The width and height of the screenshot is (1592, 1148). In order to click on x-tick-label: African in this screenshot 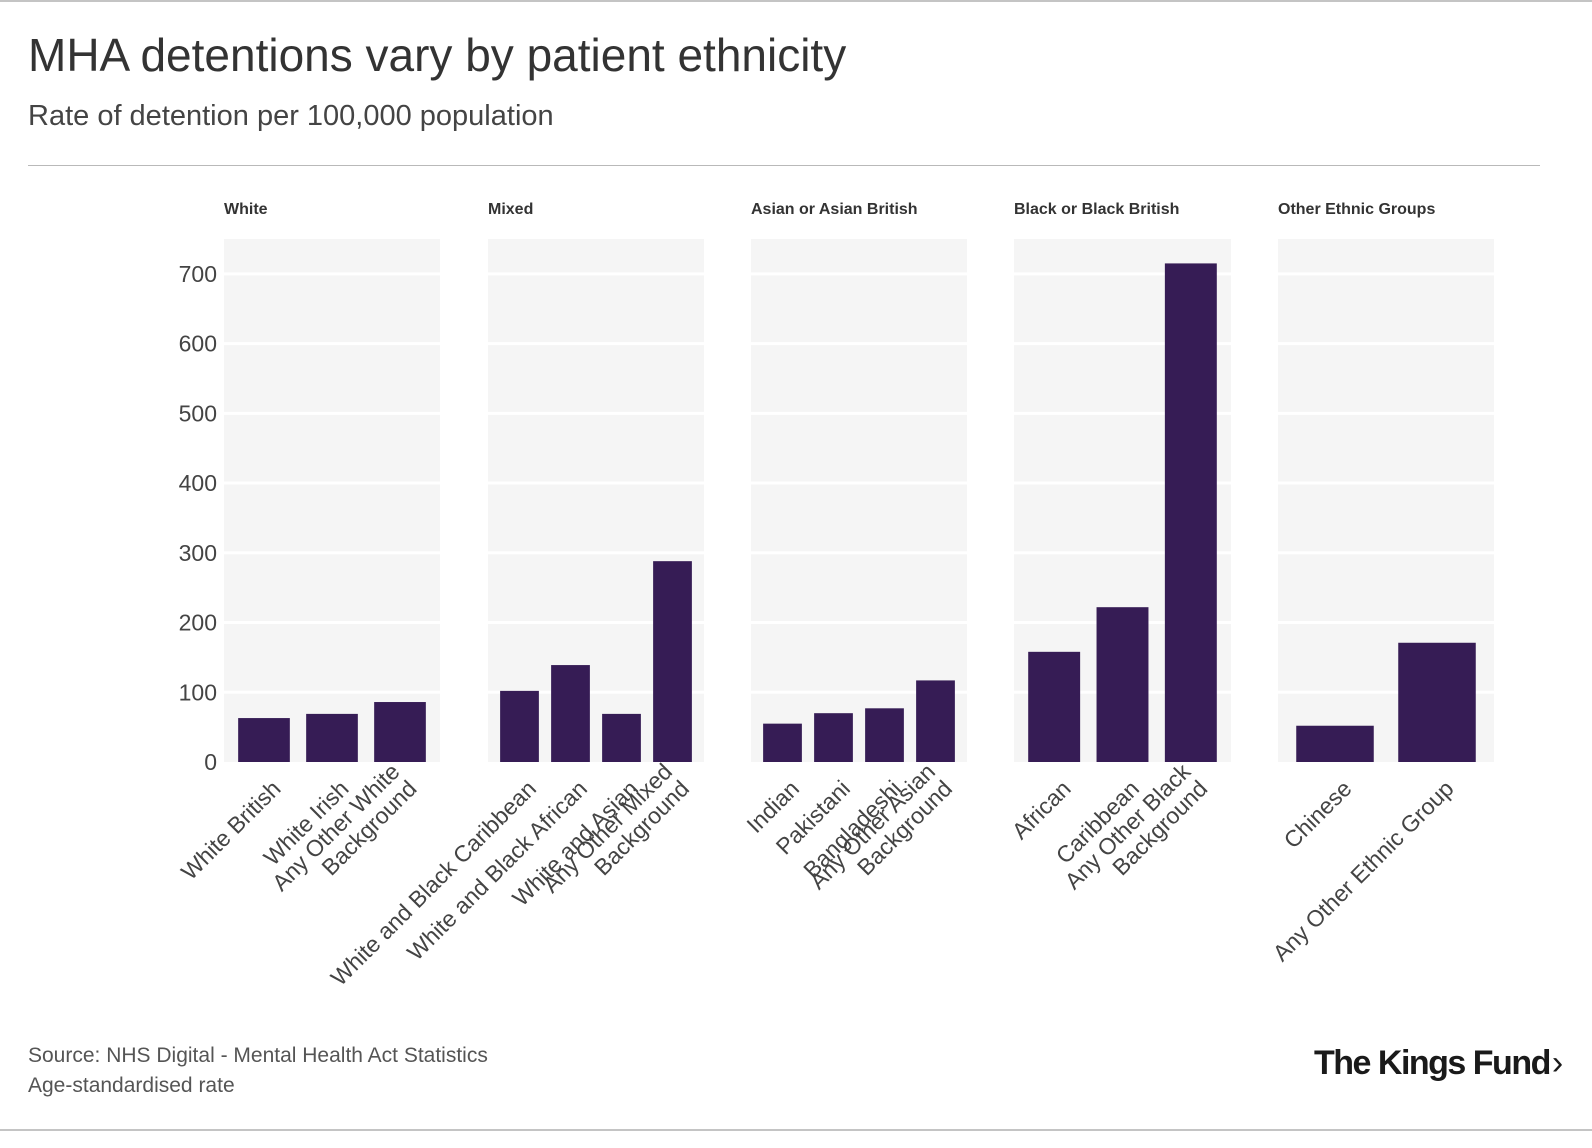, I will do `click(1041, 809)`.